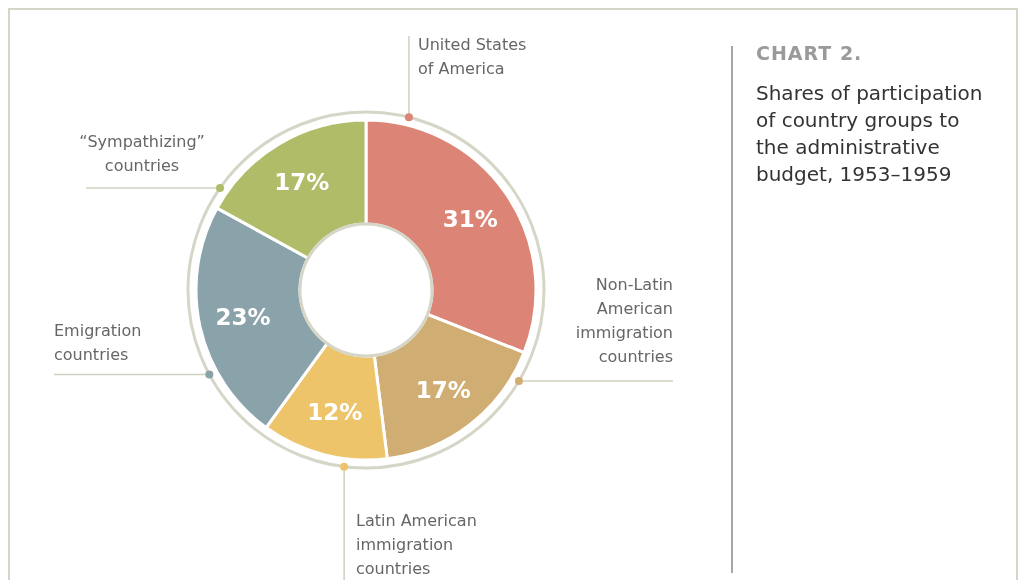 Image resolution: width=1026 pixels, height=588 pixels. I want to click on slice-label: Latin American immigration countries, so click(416, 544).